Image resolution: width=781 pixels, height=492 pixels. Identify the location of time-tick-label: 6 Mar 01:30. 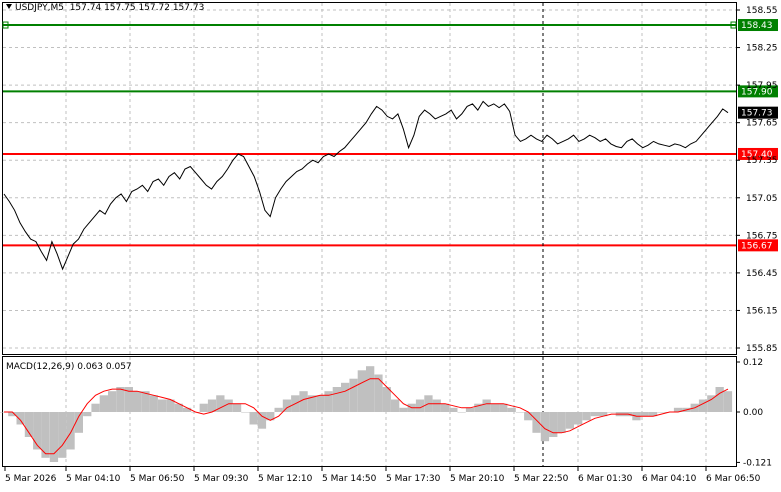
(605, 479).